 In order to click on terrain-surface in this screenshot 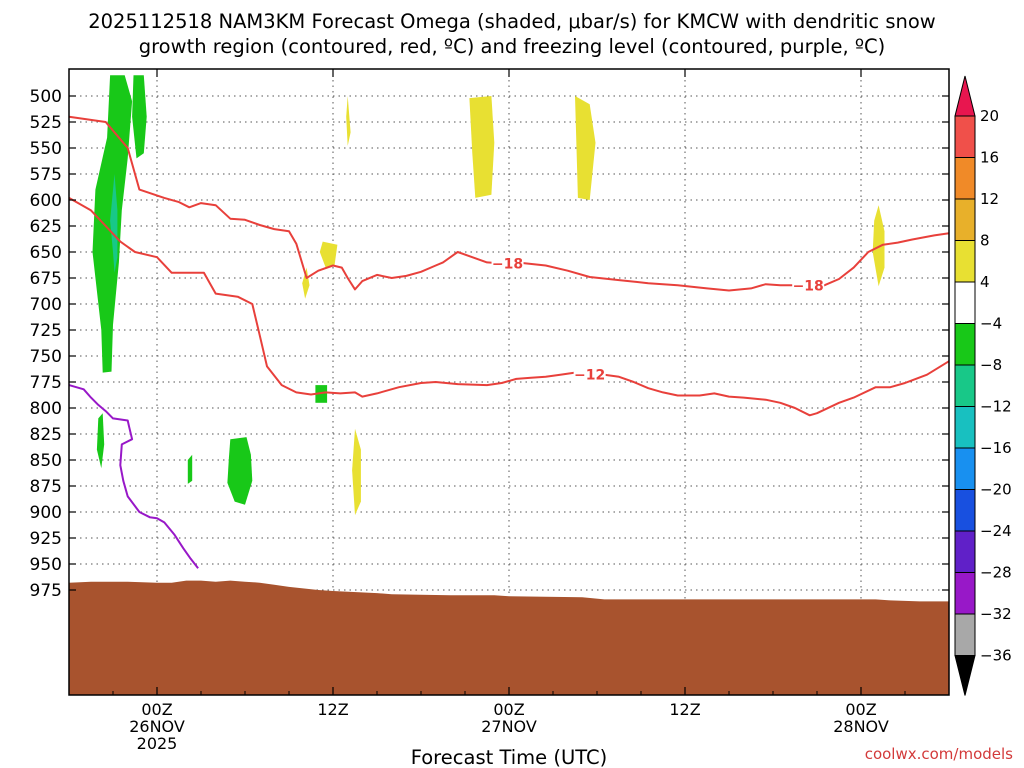, I will do `click(509, 637)`.